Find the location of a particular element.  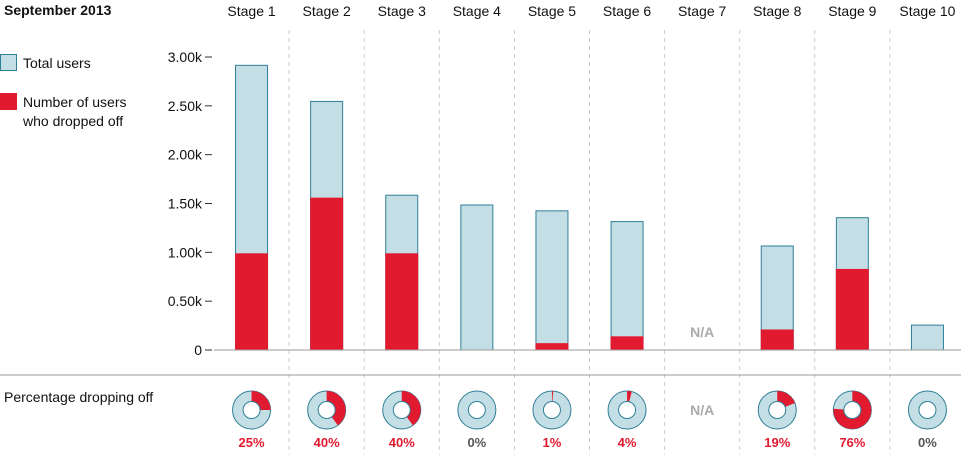

stage-header: Stage 4 is located at coordinates (477, 11).